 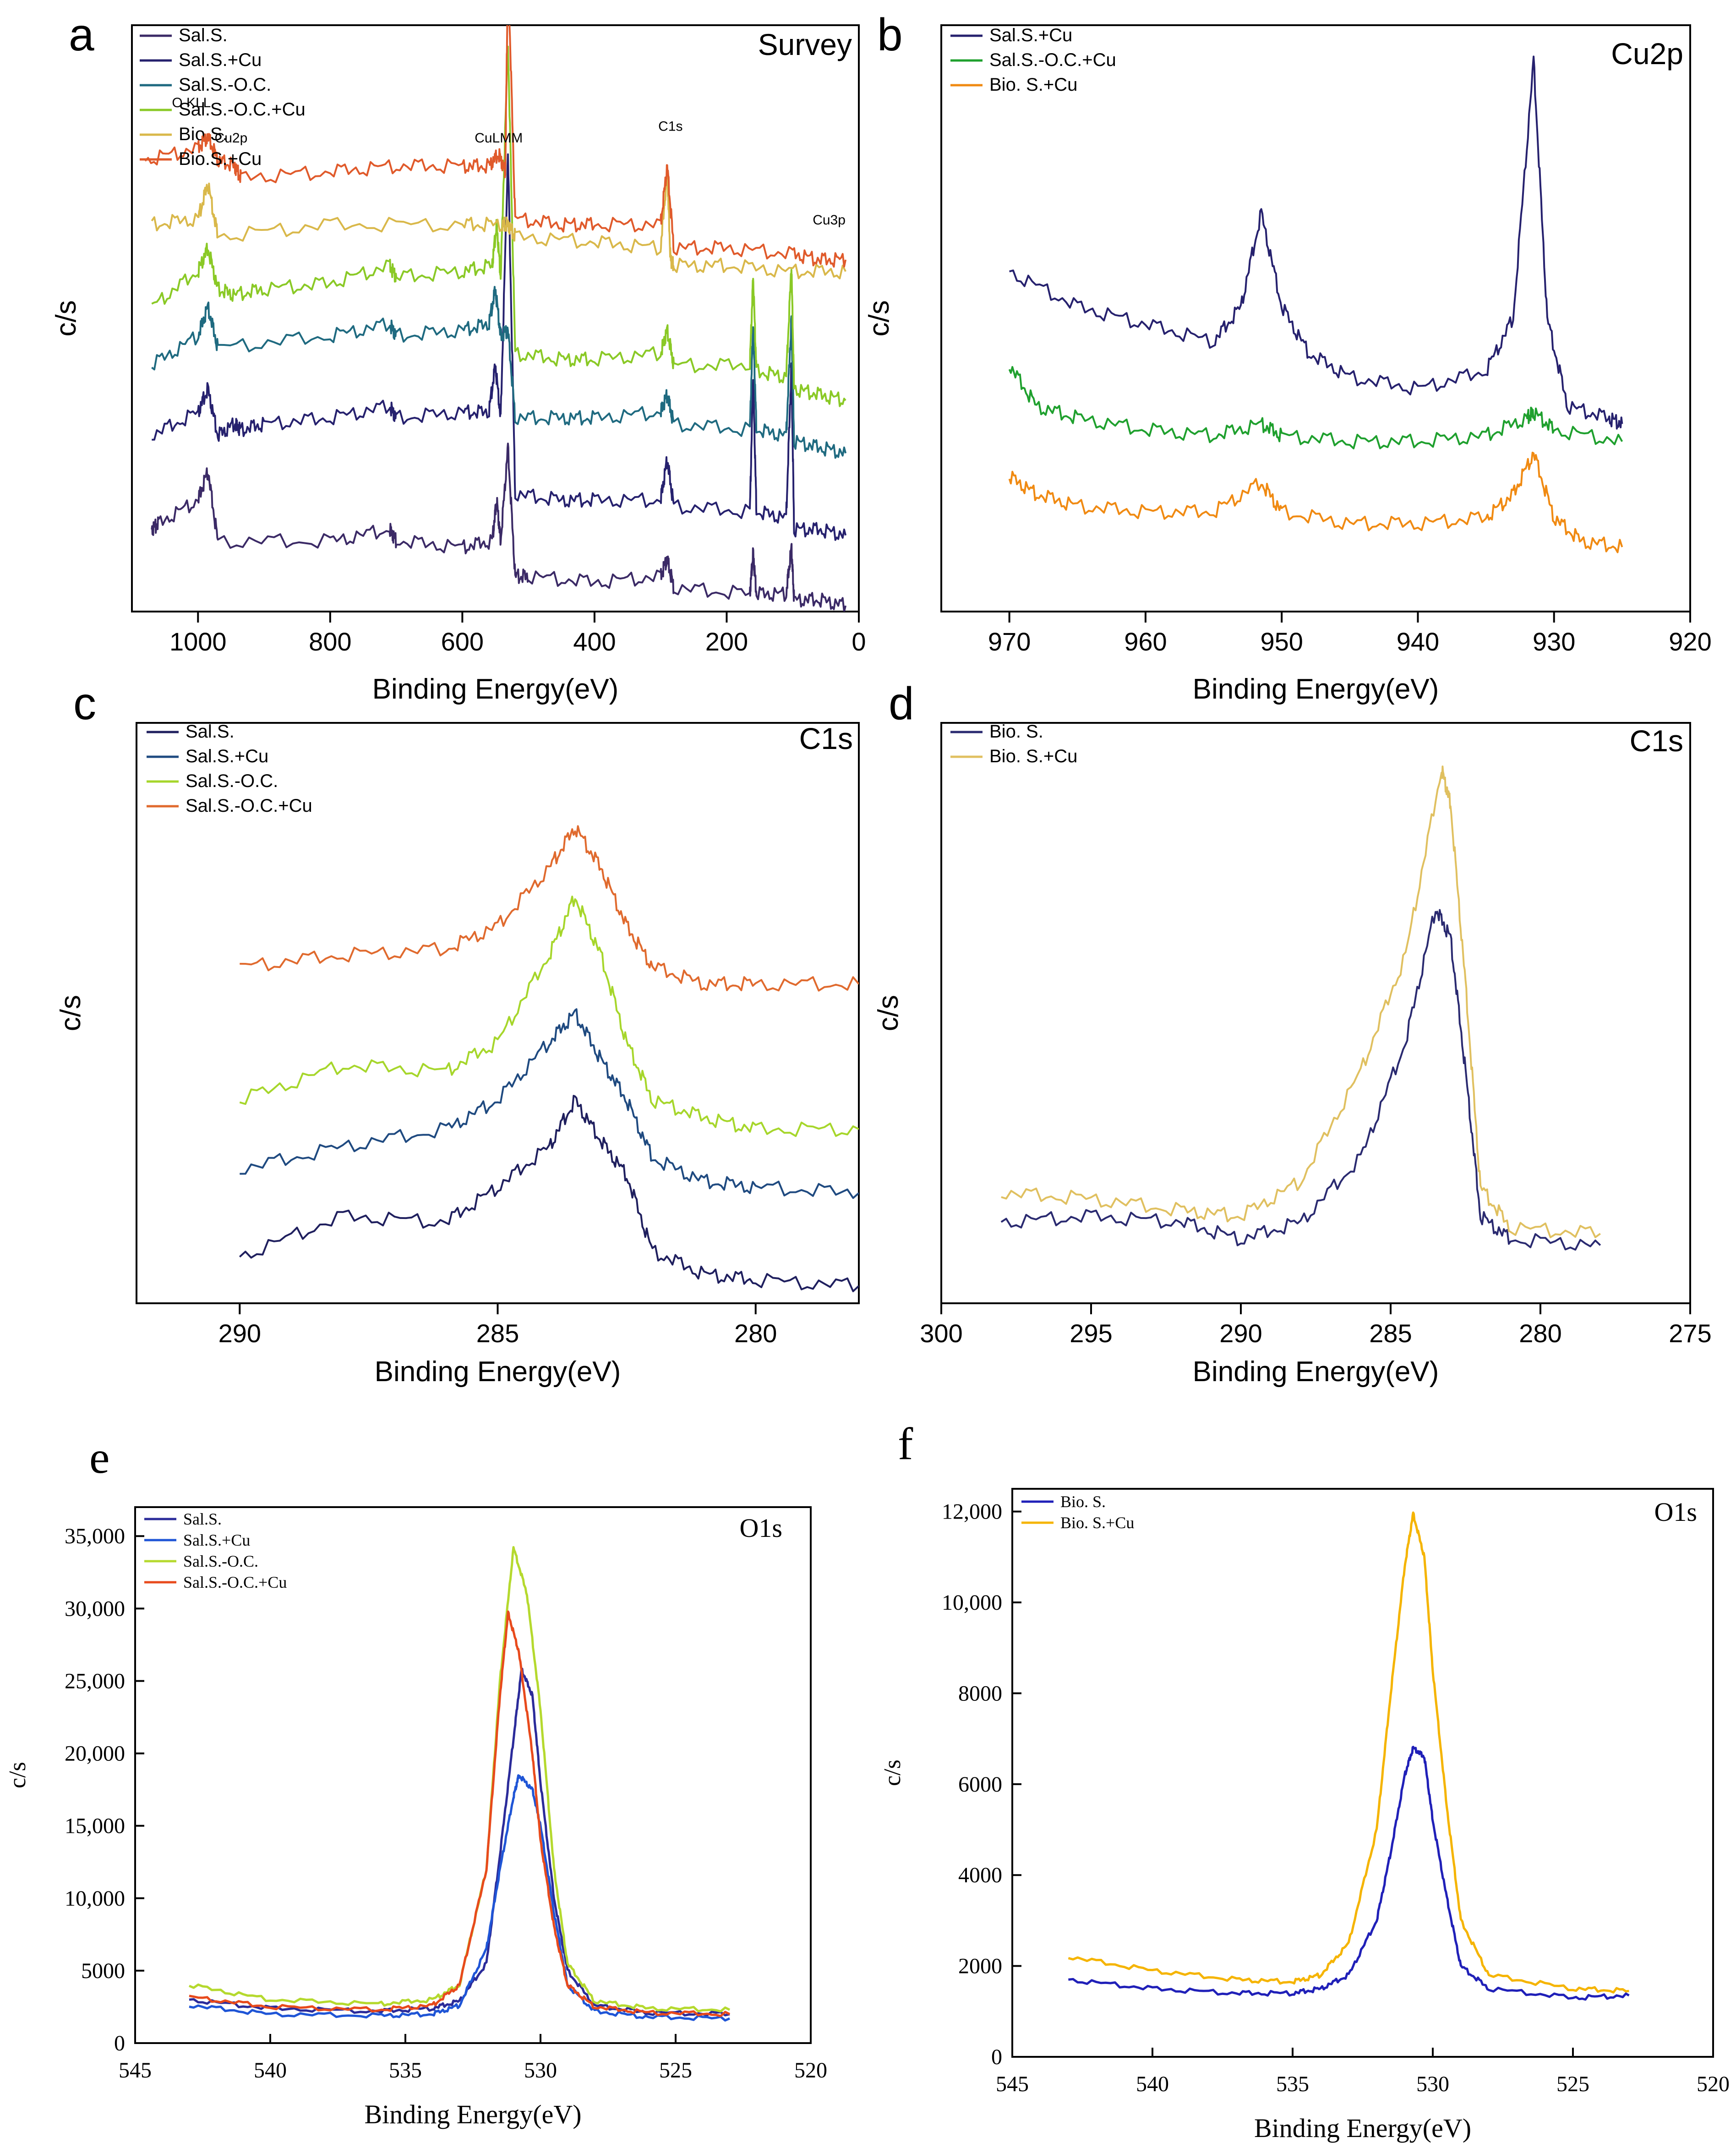 I want to click on peak-annotation: Cu2p, so click(x=231, y=138).